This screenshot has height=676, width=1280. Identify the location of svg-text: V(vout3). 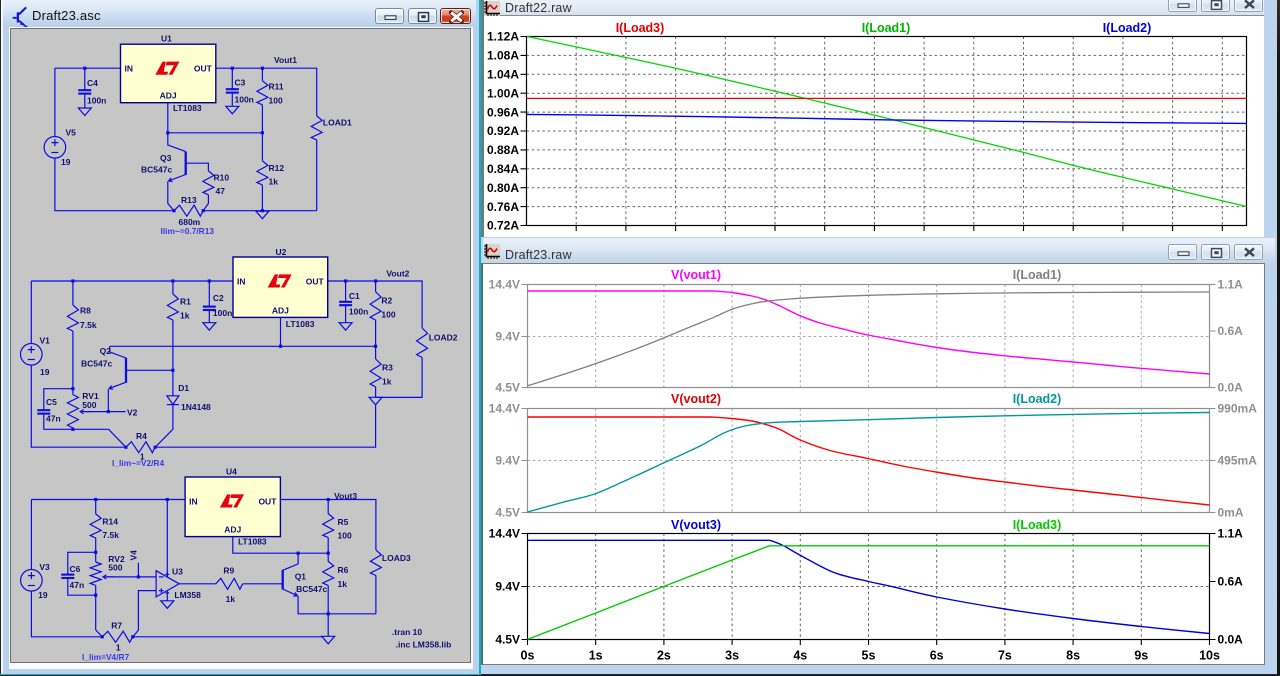
(696, 525).